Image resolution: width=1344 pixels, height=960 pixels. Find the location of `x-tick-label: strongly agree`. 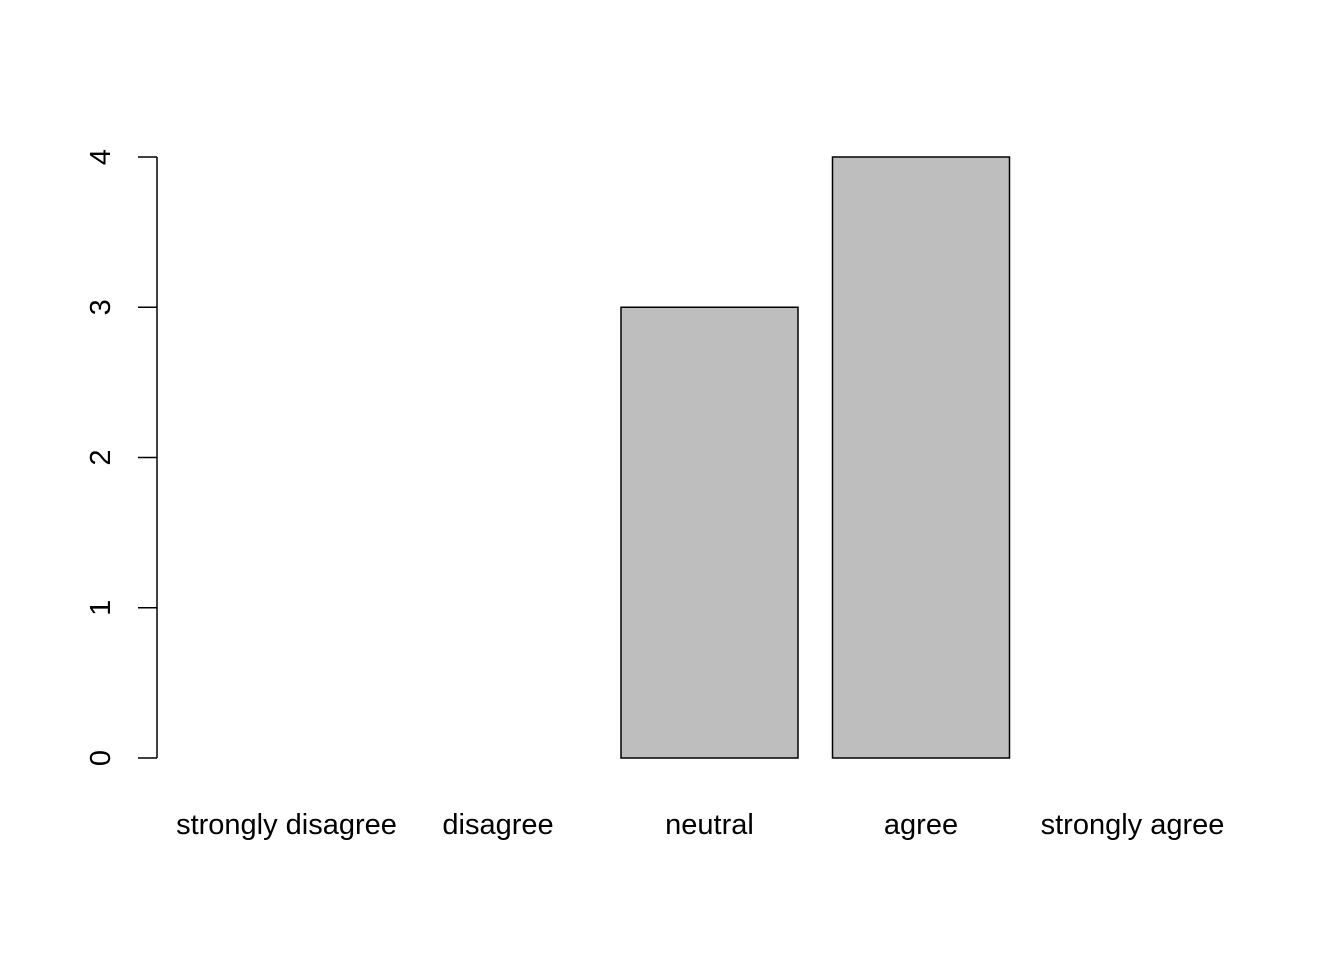

x-tick-label: strongly agree is located at coordinates (1133, 825).